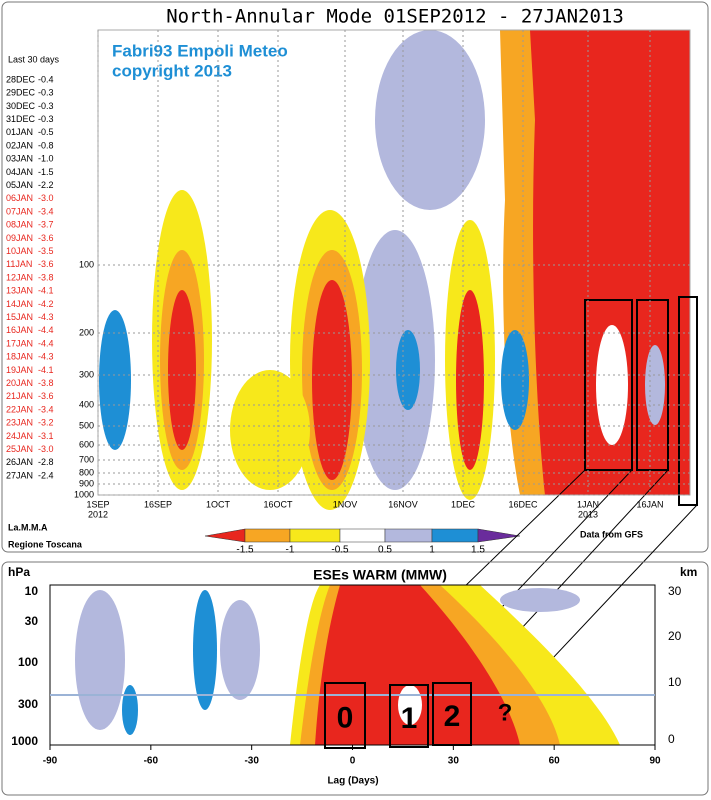 This screenshot has height=800, width=711. I want to click on x-tick-label: 16JAN, so click(649, 504).